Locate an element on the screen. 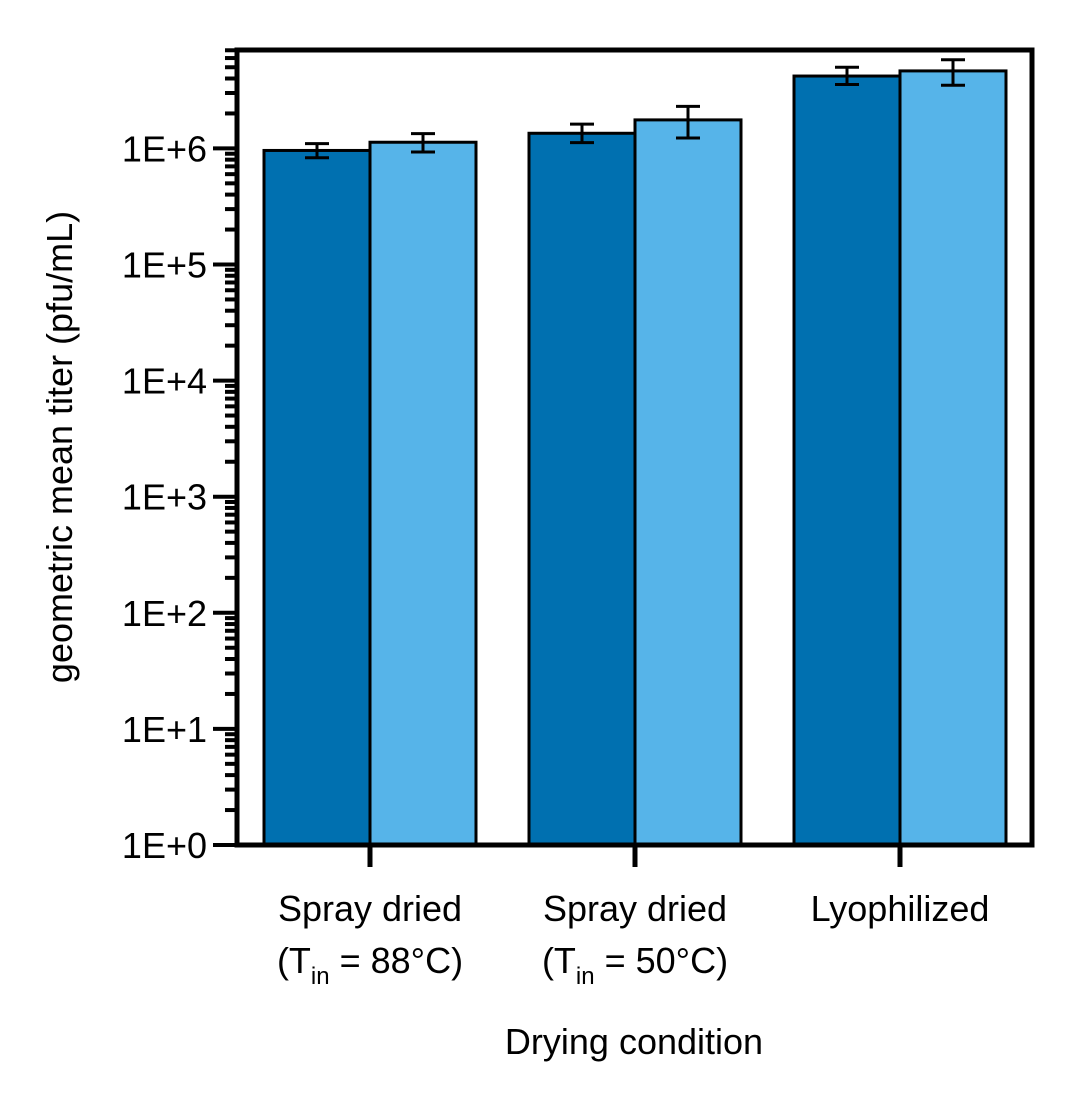 The width and height of the screenshot is (1067, 1097). x-tick-label-suffix: = 88°C) is located at coordinates (396, 960).